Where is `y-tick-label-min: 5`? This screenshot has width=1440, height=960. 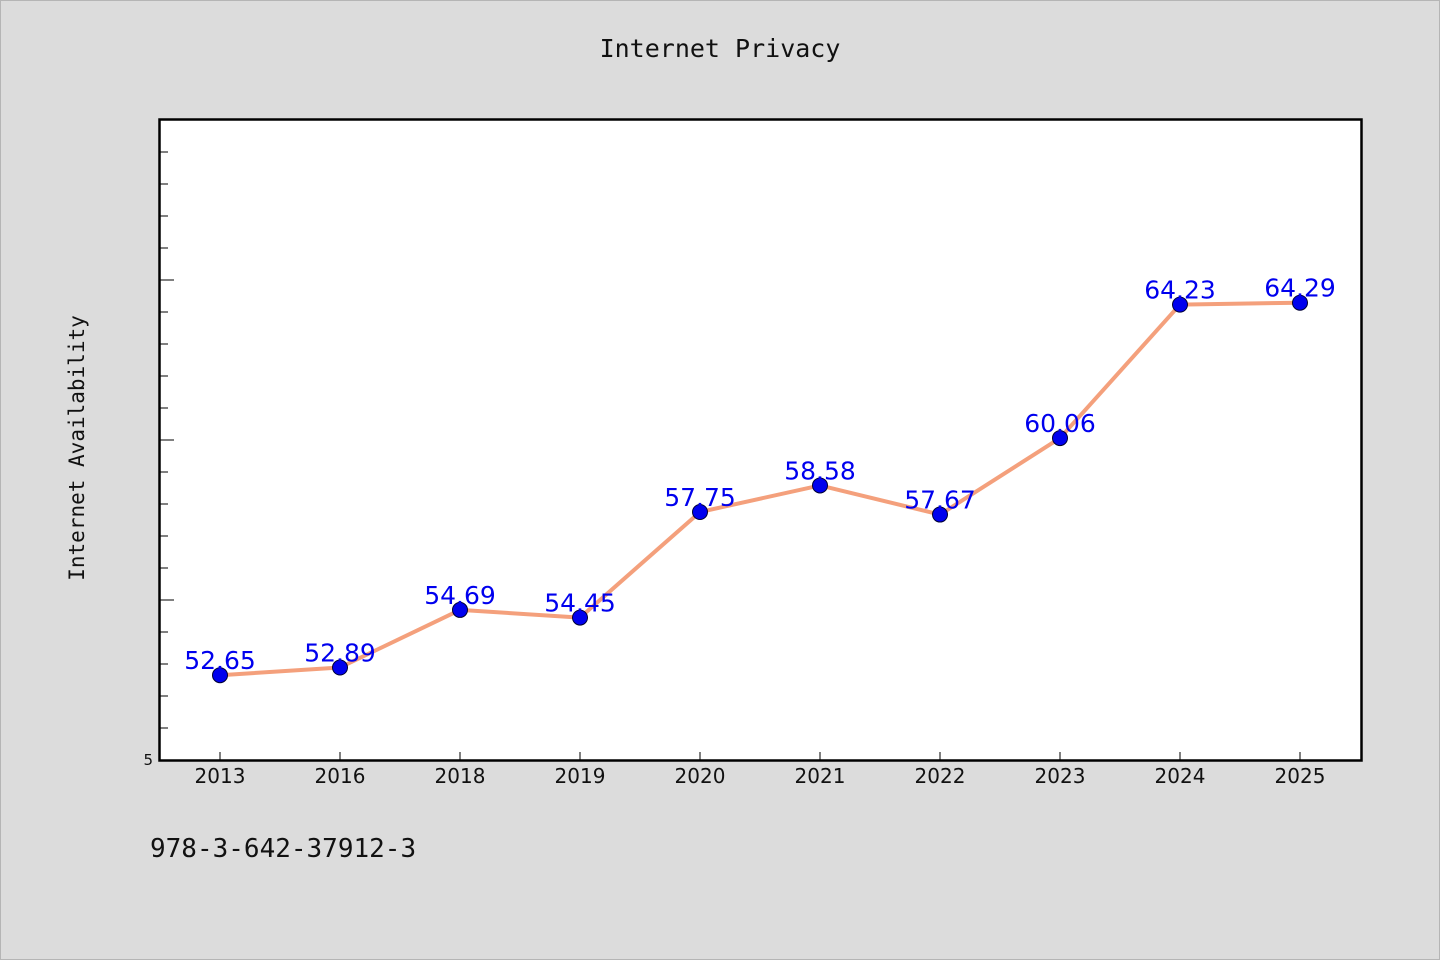 y-tick-label-min: 5 is located at coordinates (148, 760).